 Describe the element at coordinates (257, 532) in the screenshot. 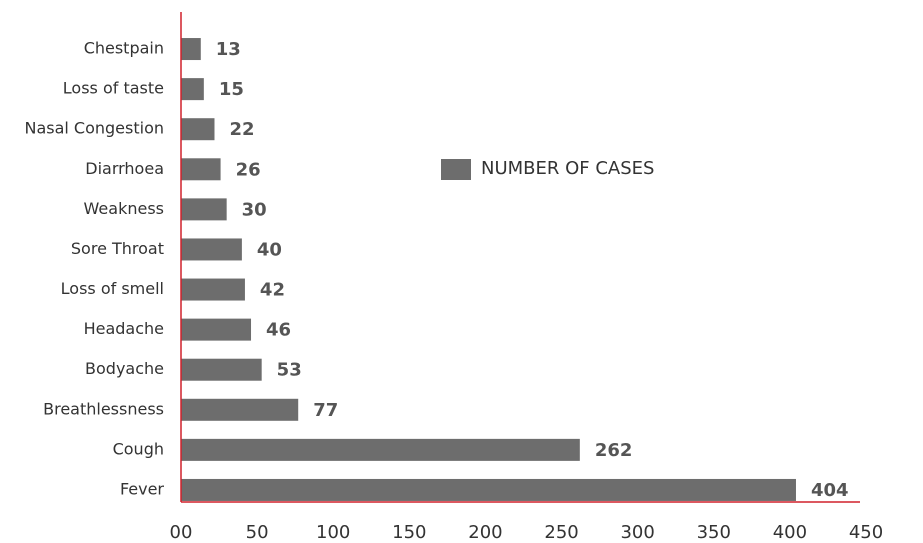

I see `x-tick-label: 50` at that location.